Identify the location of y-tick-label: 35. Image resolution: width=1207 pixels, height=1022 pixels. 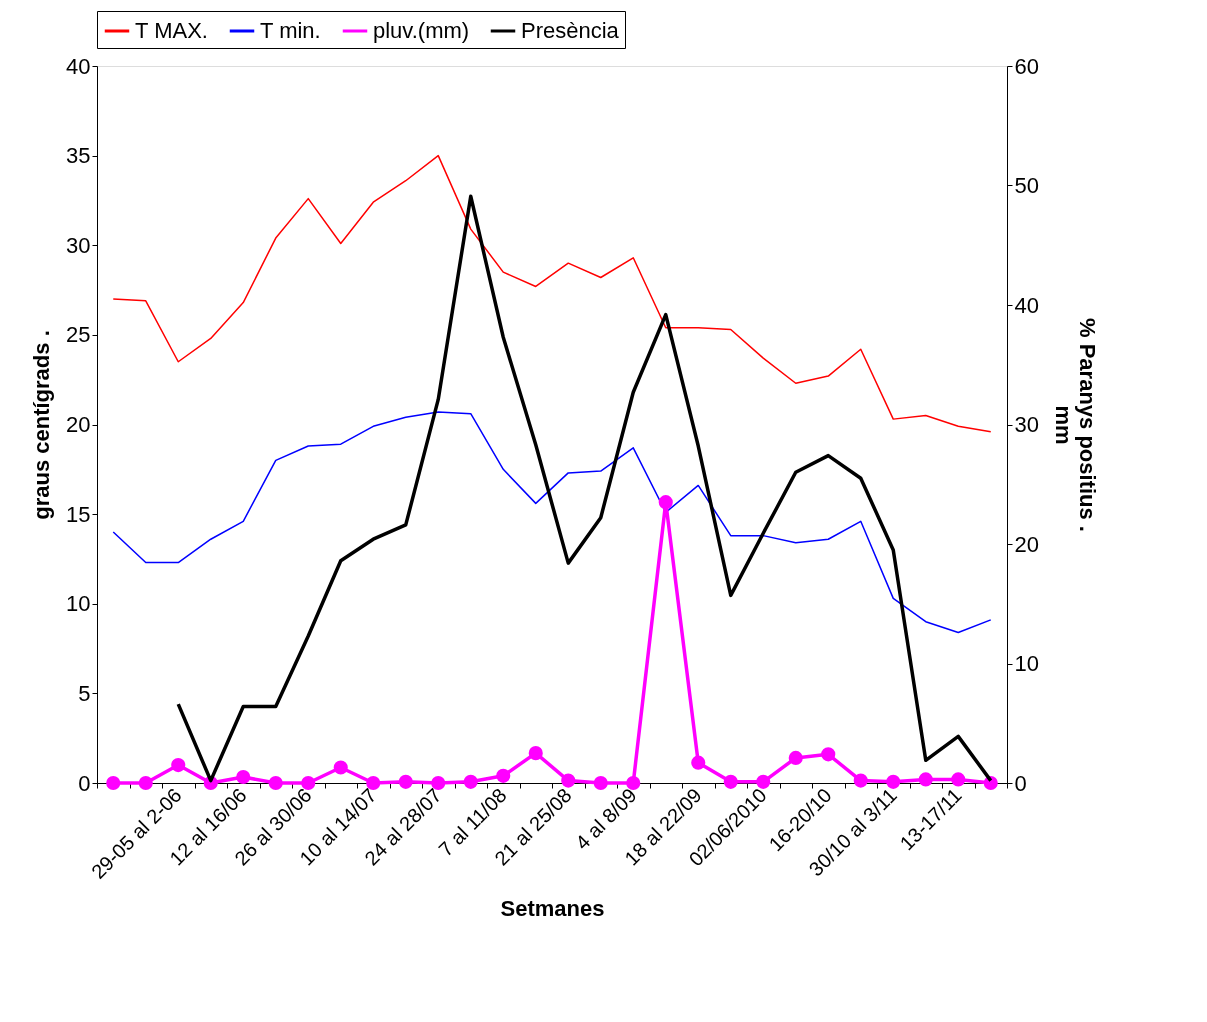
(78, 156).